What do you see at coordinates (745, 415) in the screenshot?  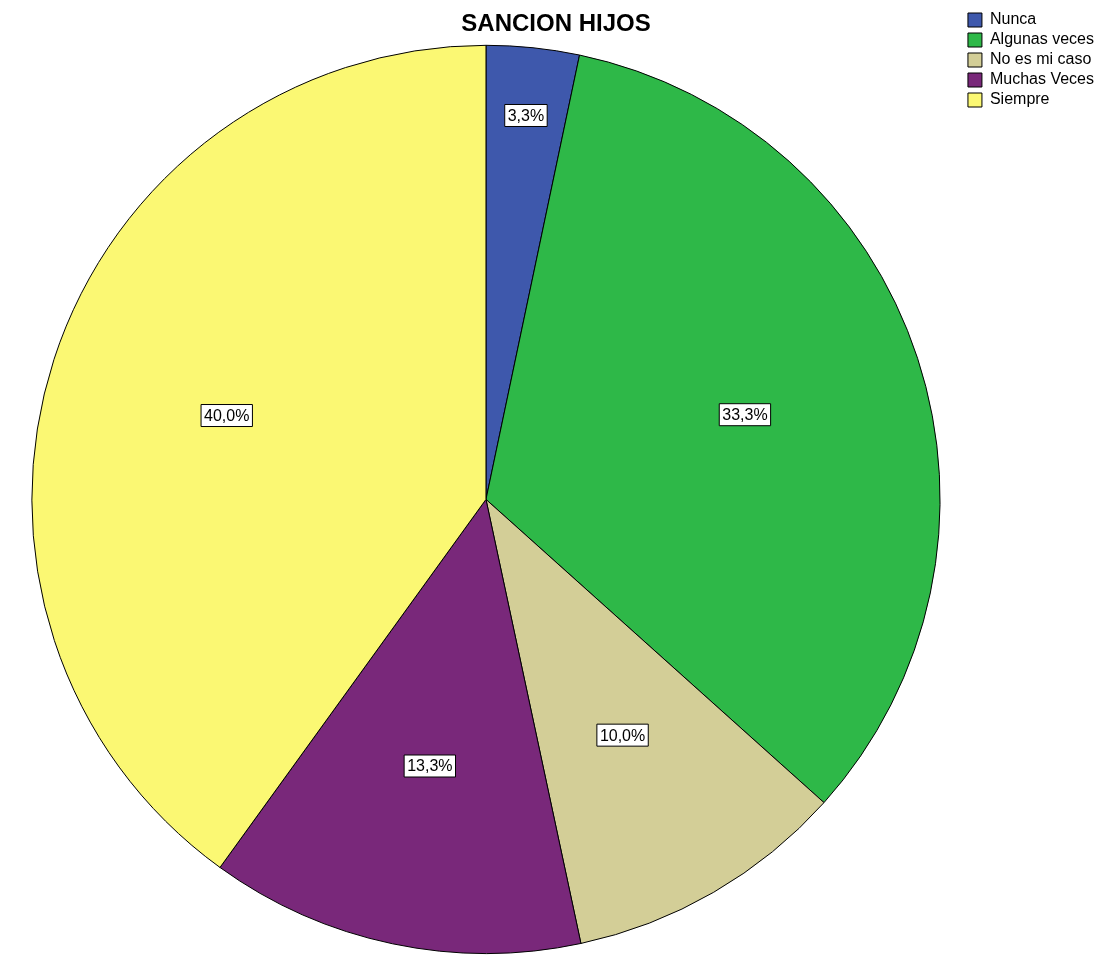 I see `data-label: 33,3%` at bounding box center [745, 415].